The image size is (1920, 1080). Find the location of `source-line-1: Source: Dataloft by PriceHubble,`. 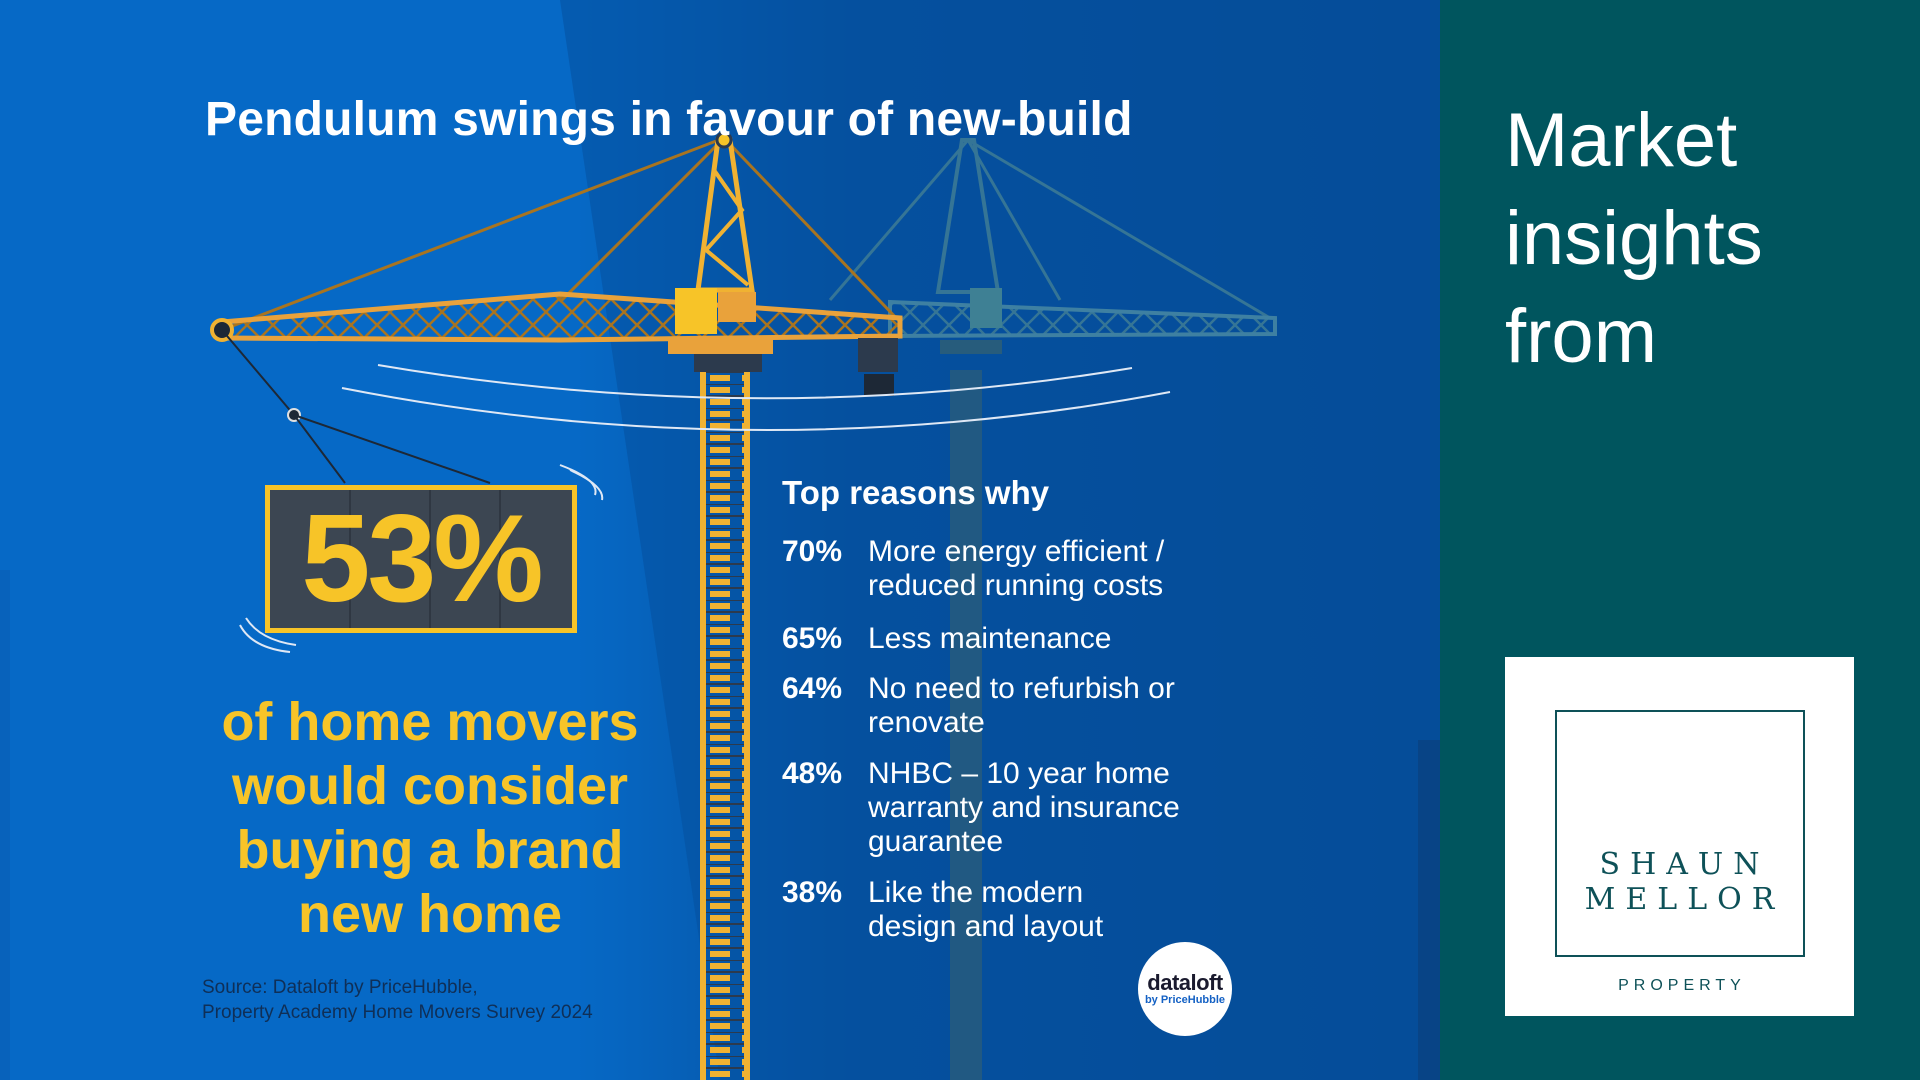

source-line-1: Source: Dataloft by PriceHubble, is located at coordinates (340, 987).